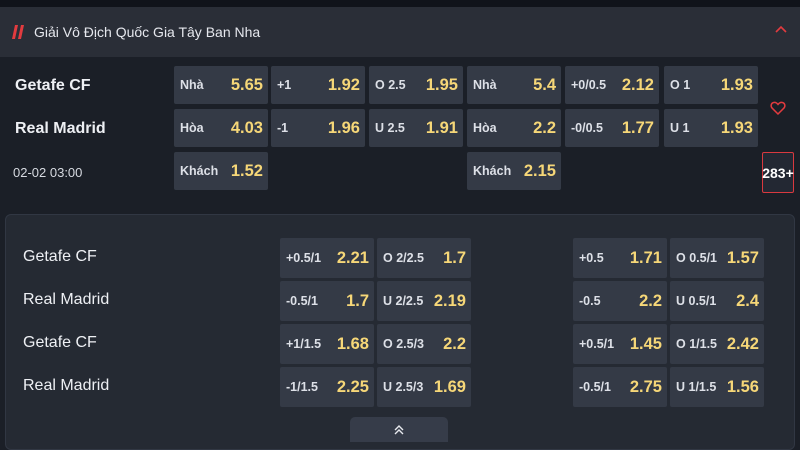 The width and height of the screenshot is (800, 450). I want to click on extra-odd-cell: O 2/2.5 1.7, so click(424, 258).